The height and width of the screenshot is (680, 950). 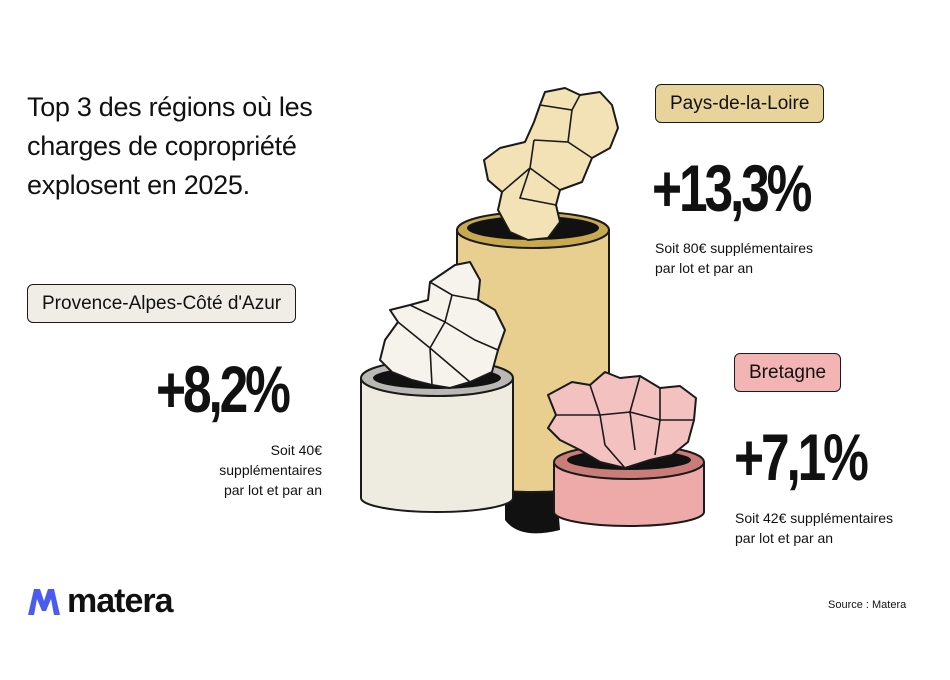 What do you see at coordinates (788, 372) in the screenshot?
I see `category-label-bretagne: Bretagne` at bounding box center [788, 372].